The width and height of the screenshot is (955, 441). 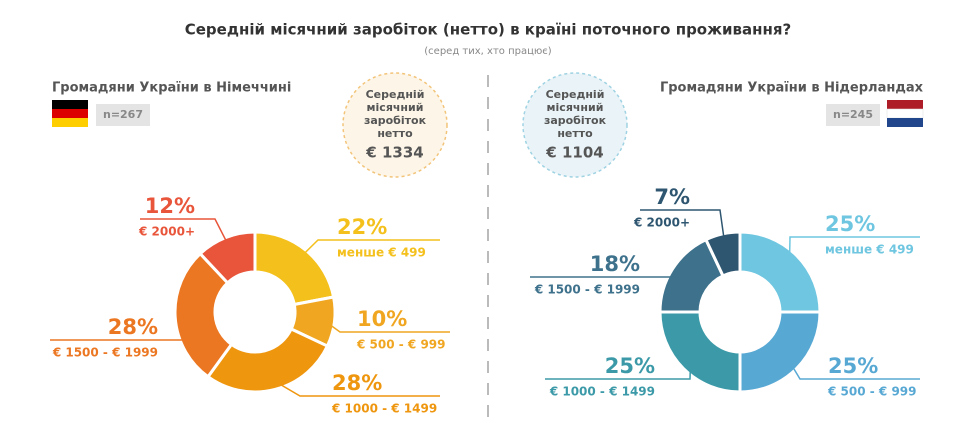 What do you see at coordinates (382, 319) in the screenshot?
I see `value-label: 10%` at bounding box center [382, 319].